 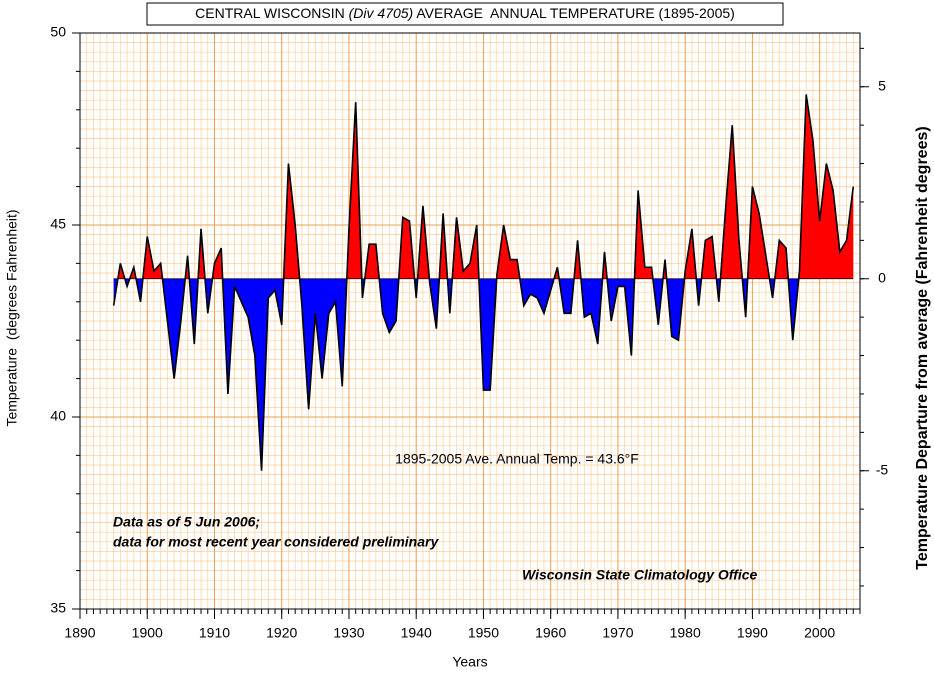 What do you see at coordinates (685, 633) in the screenshot?
I see `x-tick-label: 1980` at bounding box center [685, 633].